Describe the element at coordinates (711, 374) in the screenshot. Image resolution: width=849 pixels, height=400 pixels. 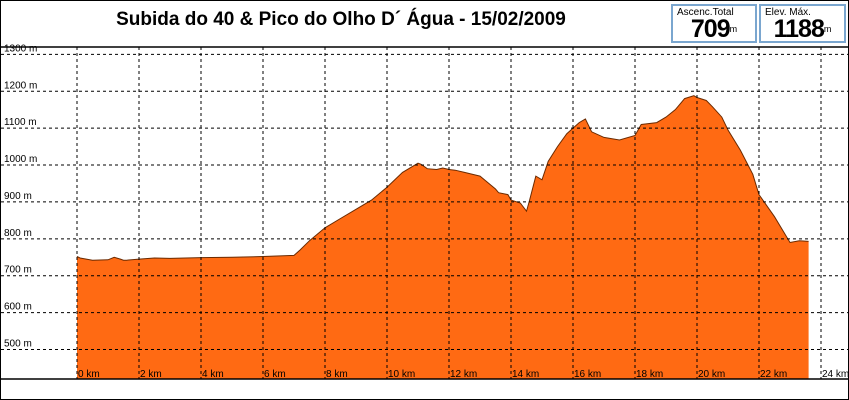
I see `x-tick-label: 20 km` at that location.